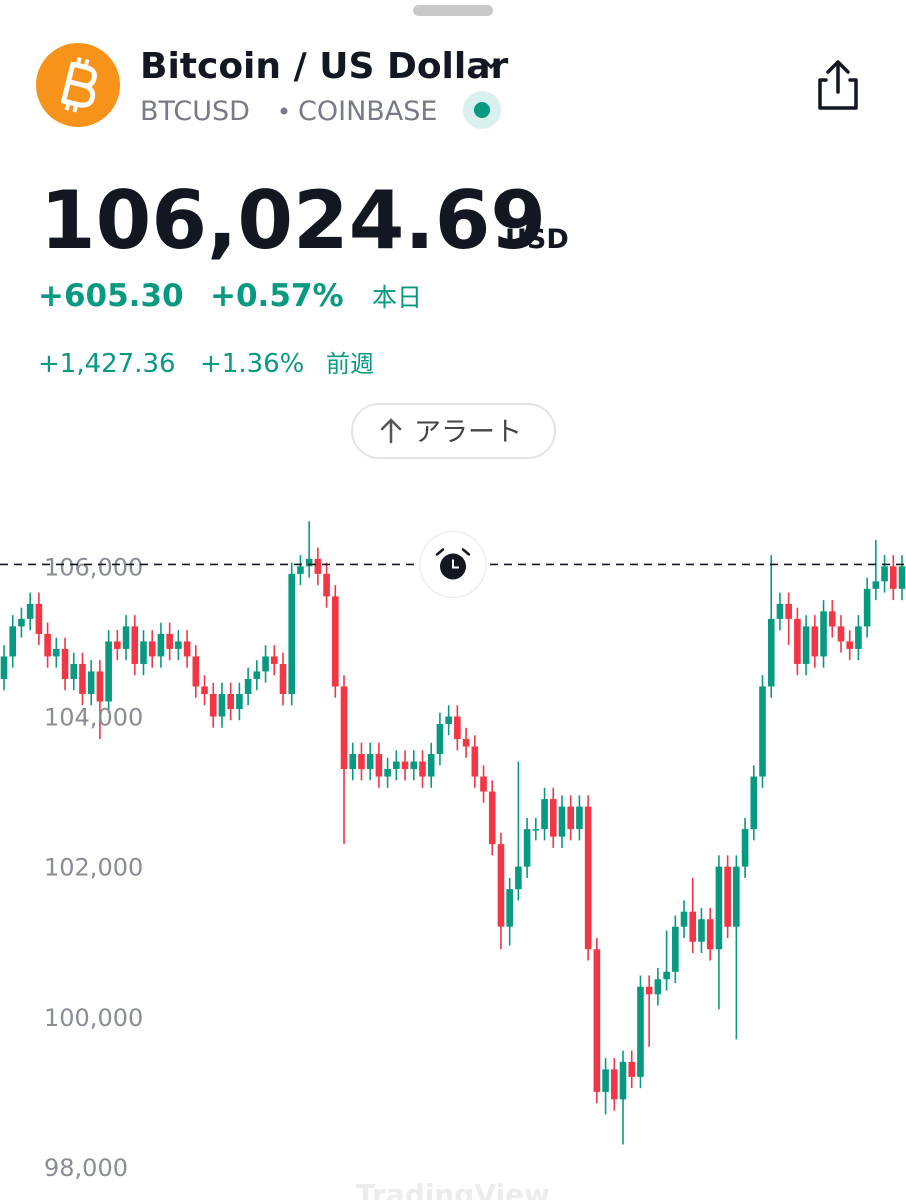 The width and height of the screenshot is (906, 1200). What do you see at coordinates (367, 111) in the screenshot?
I see `exchange: COINBASE` at bounding box center [367, 111].